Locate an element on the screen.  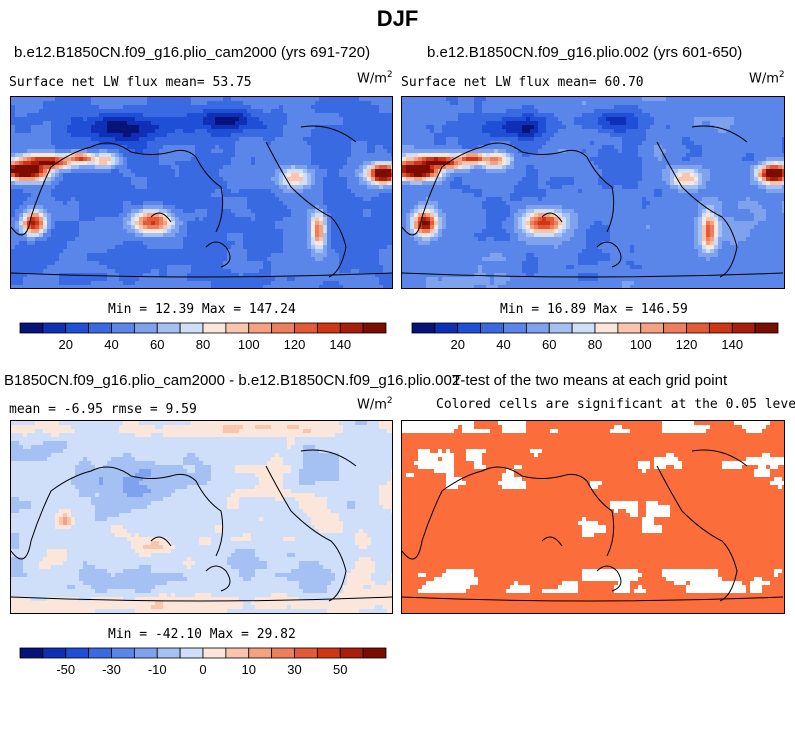
colorbar-tick-label: 30 is located at coordinates (294, 669).